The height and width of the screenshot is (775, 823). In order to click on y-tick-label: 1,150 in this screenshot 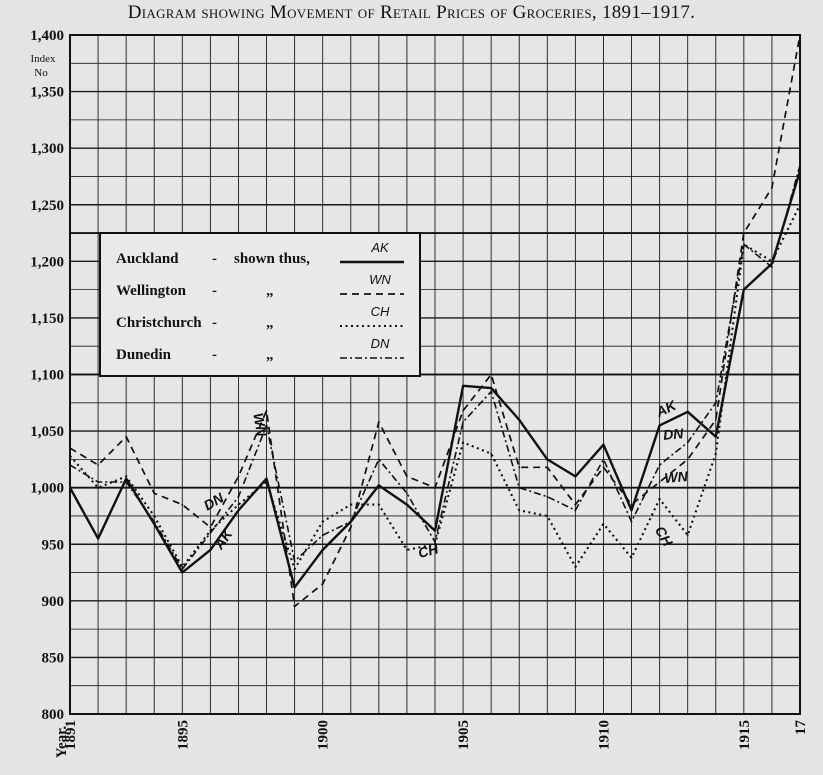, I will do `click(47, 319)`.